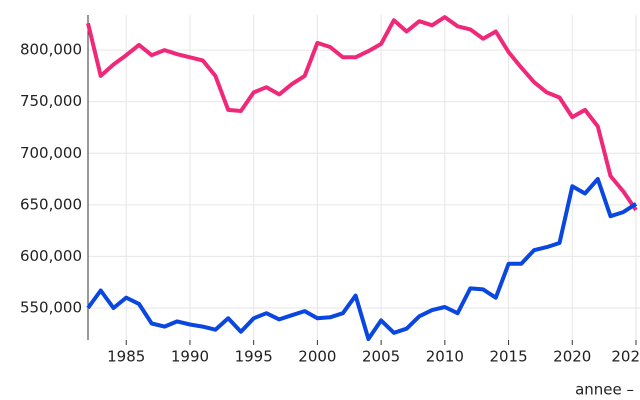 This screenshot has width=640, height=400. Describe the element at coordinates (254, 357) in the screenshot. I see `x-tick-label: 1995` at that location.